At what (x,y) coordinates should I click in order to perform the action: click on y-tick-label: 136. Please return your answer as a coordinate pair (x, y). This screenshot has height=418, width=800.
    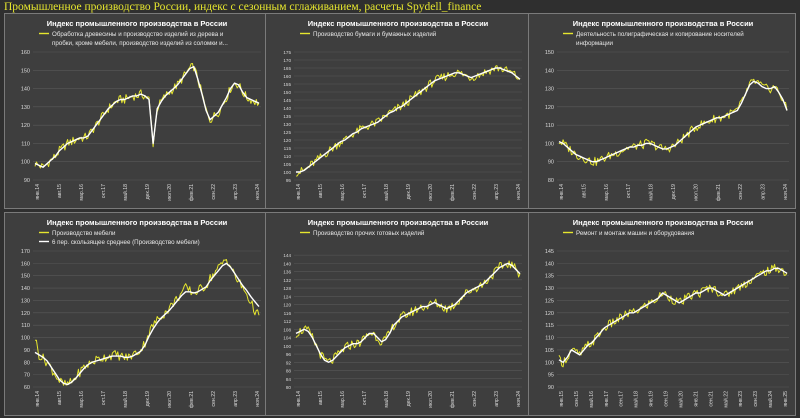
    Looking at the image, I should click on (287, 272).